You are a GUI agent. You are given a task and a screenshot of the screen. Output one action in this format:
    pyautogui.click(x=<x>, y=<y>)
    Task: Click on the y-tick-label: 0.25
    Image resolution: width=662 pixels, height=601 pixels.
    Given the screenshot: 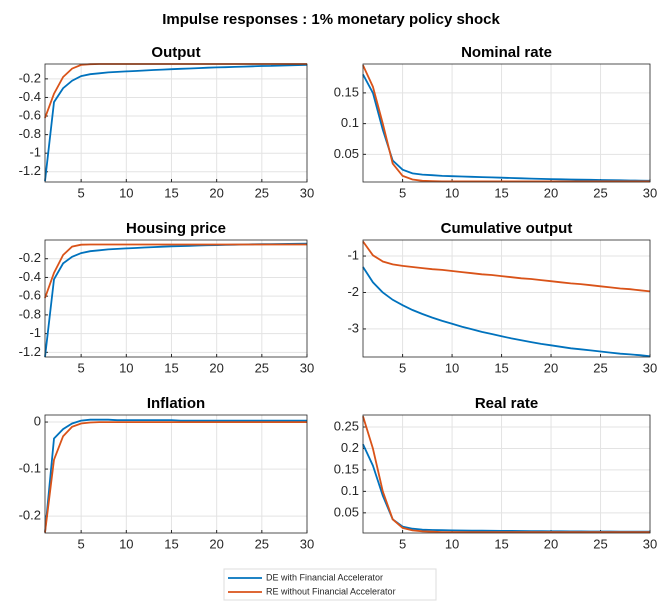 What is the action you would take?
    pyautogui.click(x=346, y=425)
    